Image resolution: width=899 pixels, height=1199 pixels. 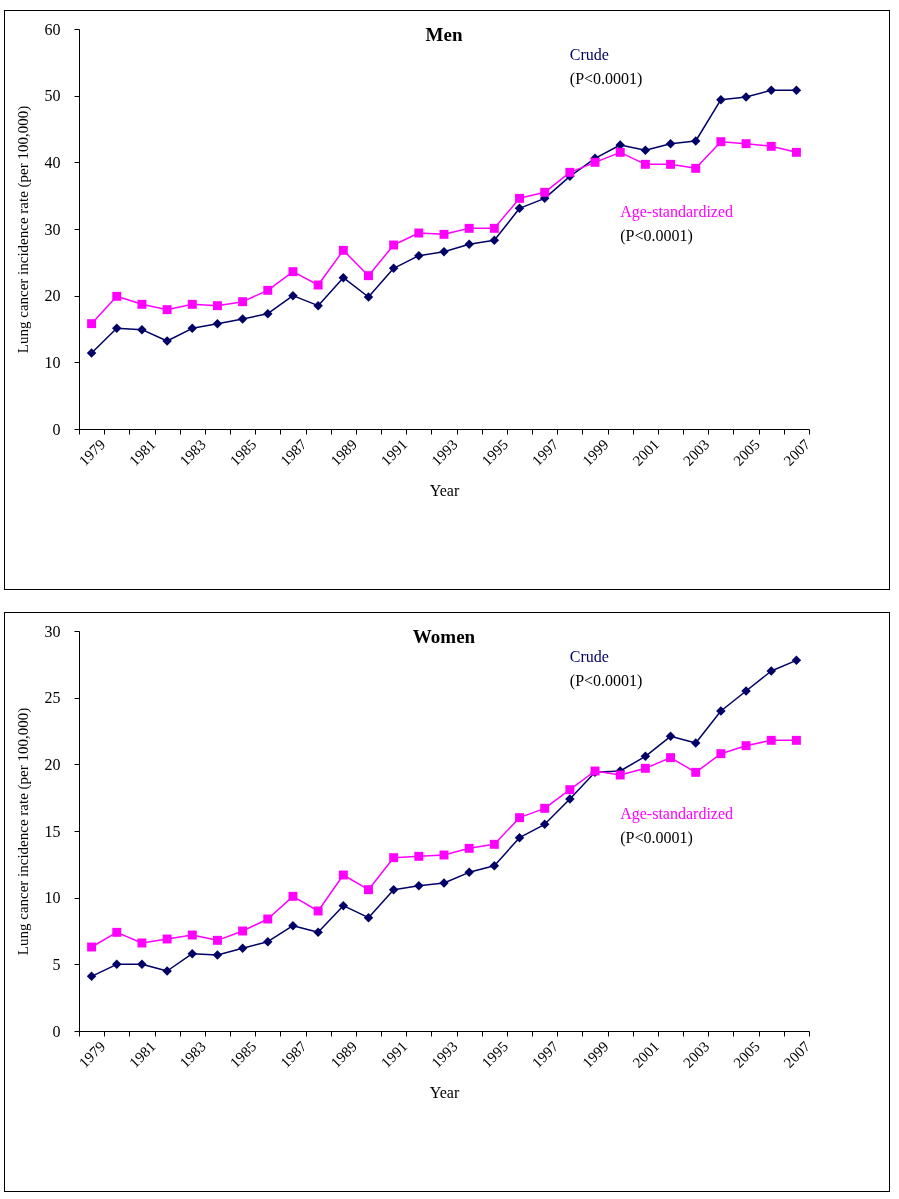 I want to click on x-tick-label: 2001, so click(x=646, y=452).